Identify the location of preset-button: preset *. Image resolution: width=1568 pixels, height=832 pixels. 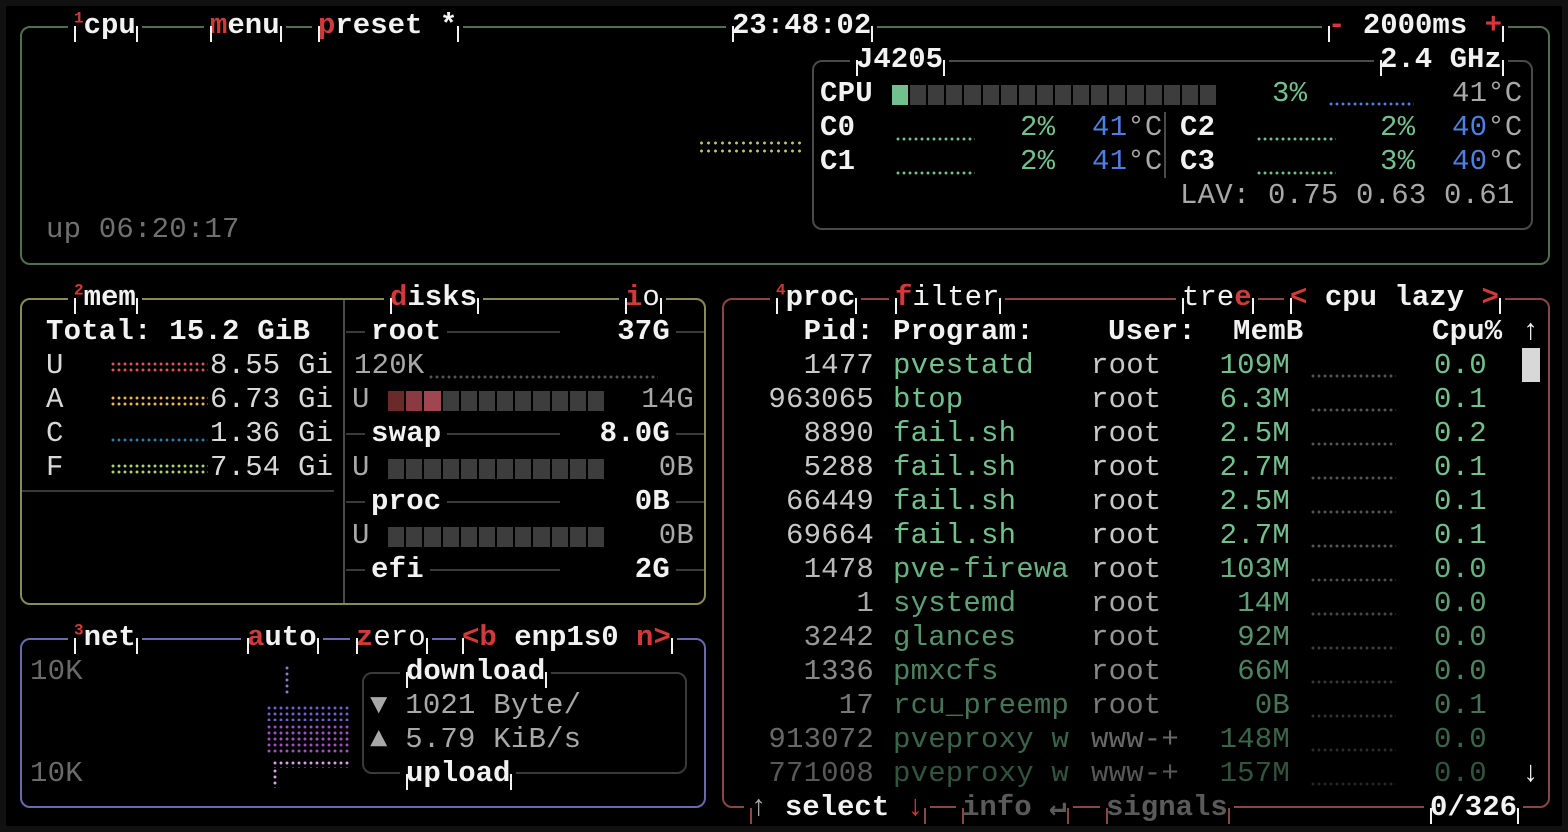
(388, 26).